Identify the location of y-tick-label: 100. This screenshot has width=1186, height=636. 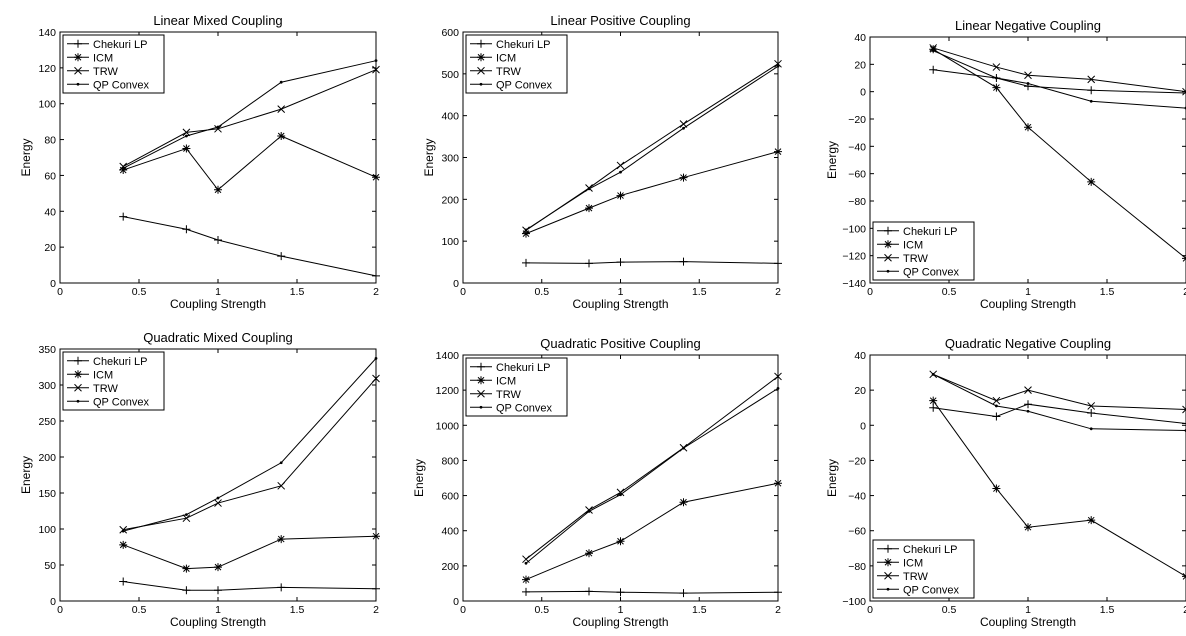
(47, 105).